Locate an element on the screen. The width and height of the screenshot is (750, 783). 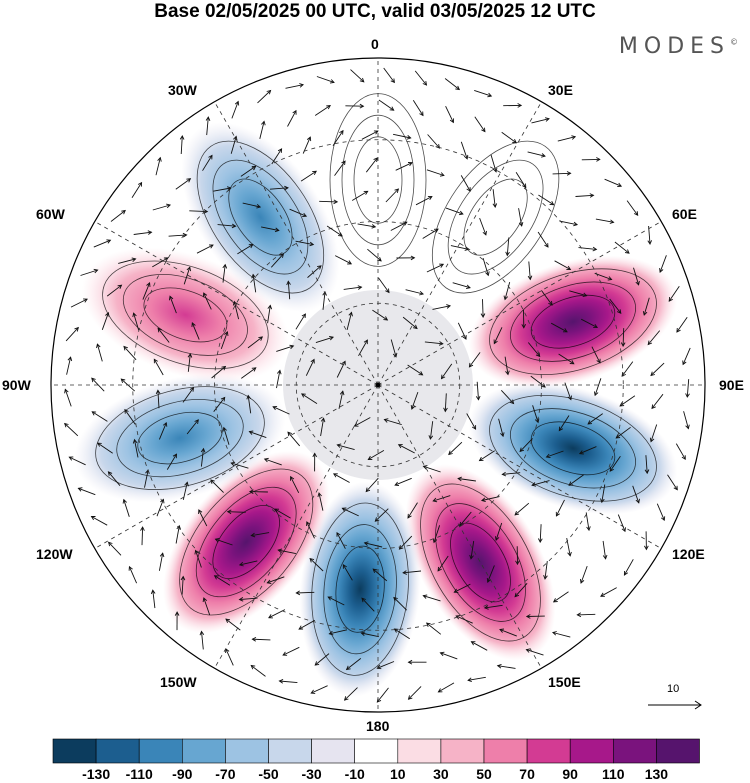
colorbar-tick: -50 is located at coordinates (268, 774).